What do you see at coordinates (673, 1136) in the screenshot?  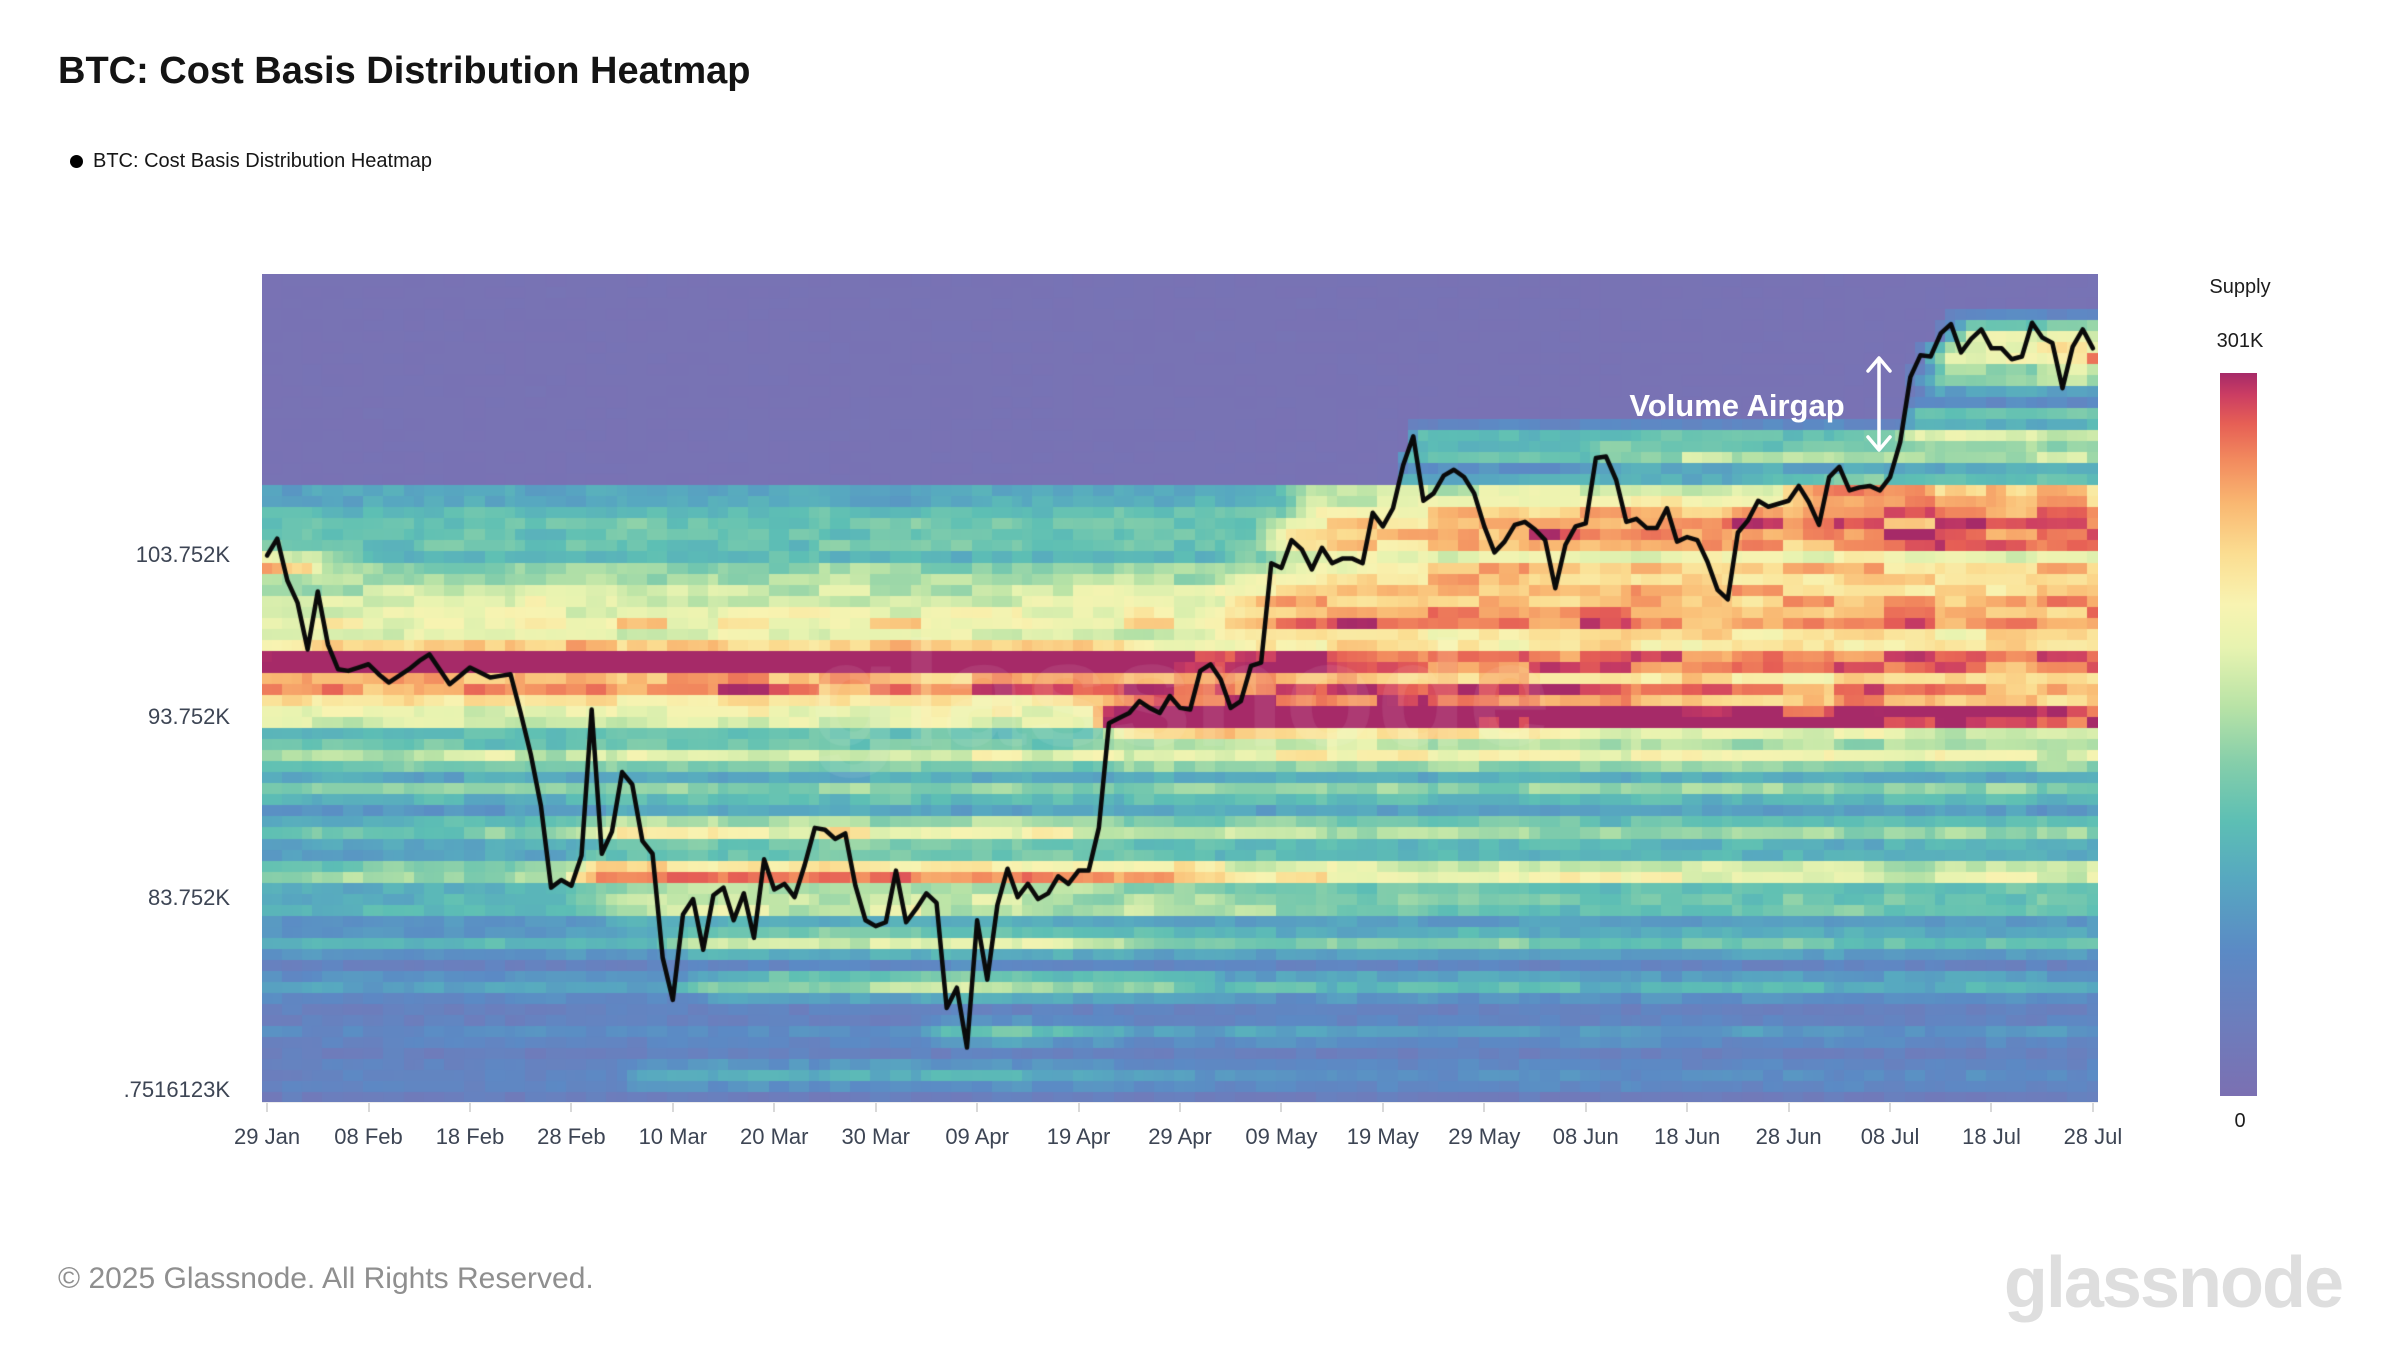 I see `x-tick-label: 10 Mar` at bounding box center [673, 1136].